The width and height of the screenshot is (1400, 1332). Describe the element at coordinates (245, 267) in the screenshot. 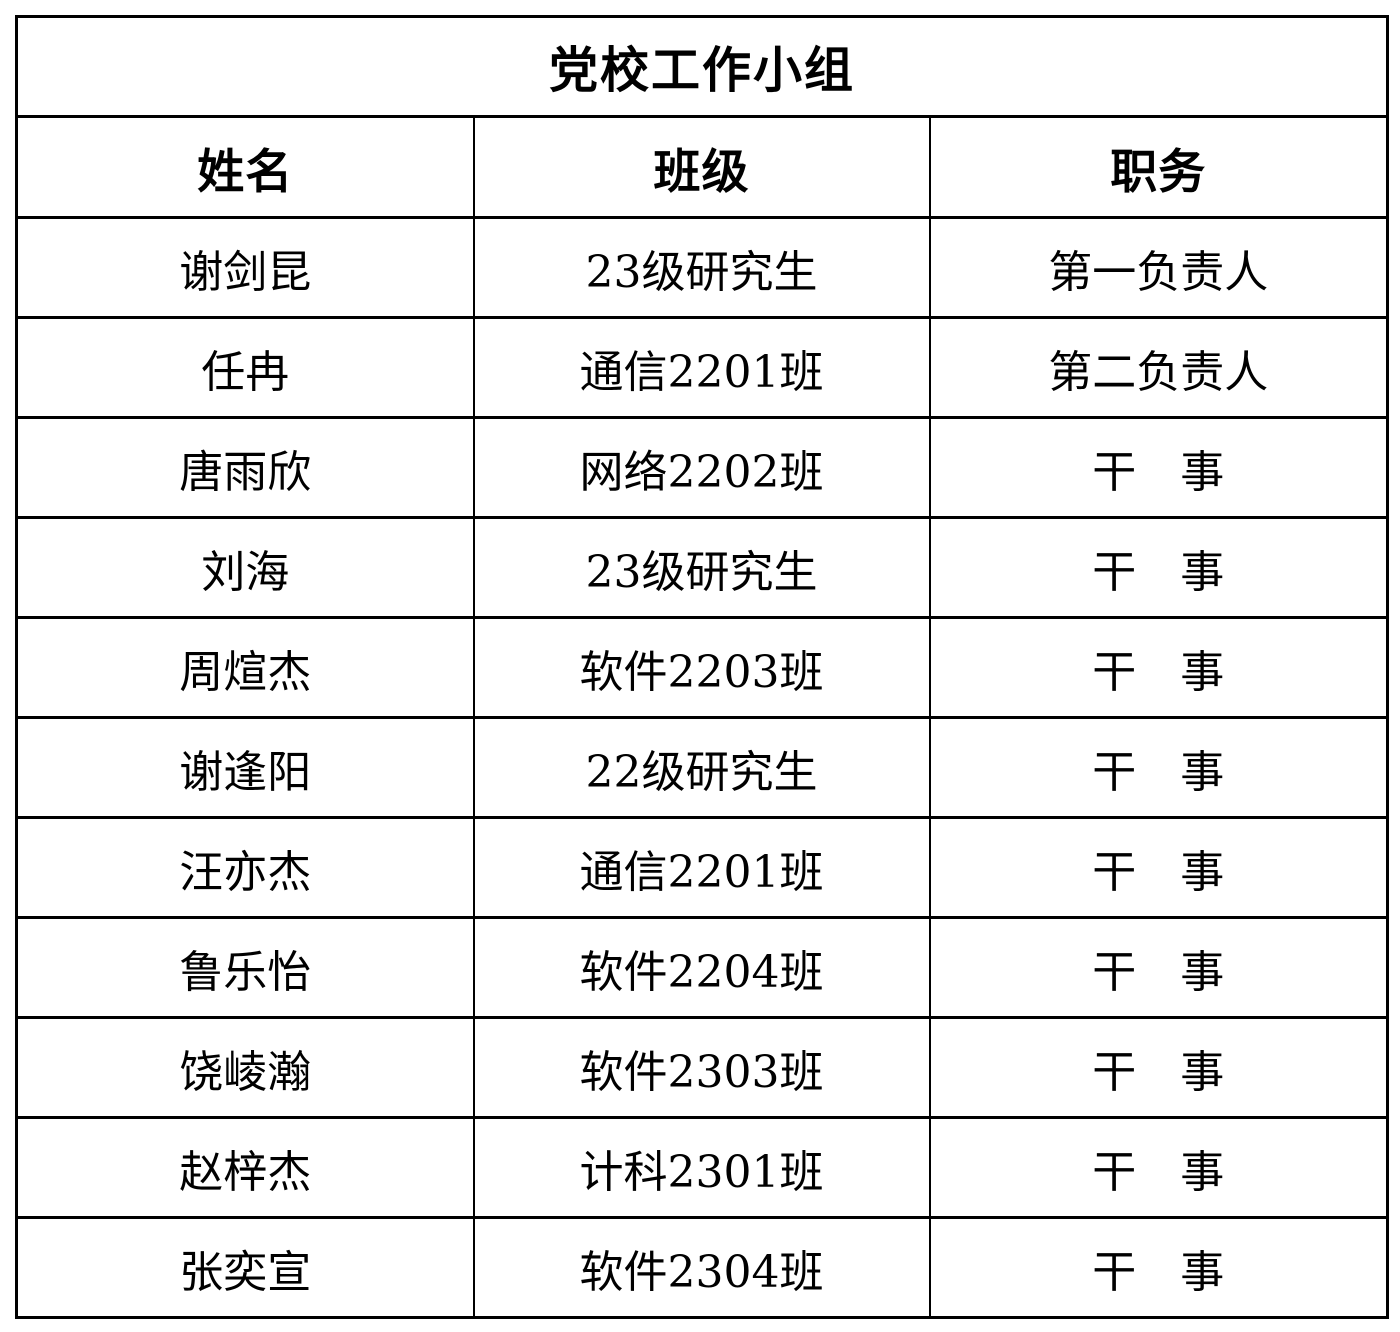

I see `name-cell: 谢剑昆` at that location.